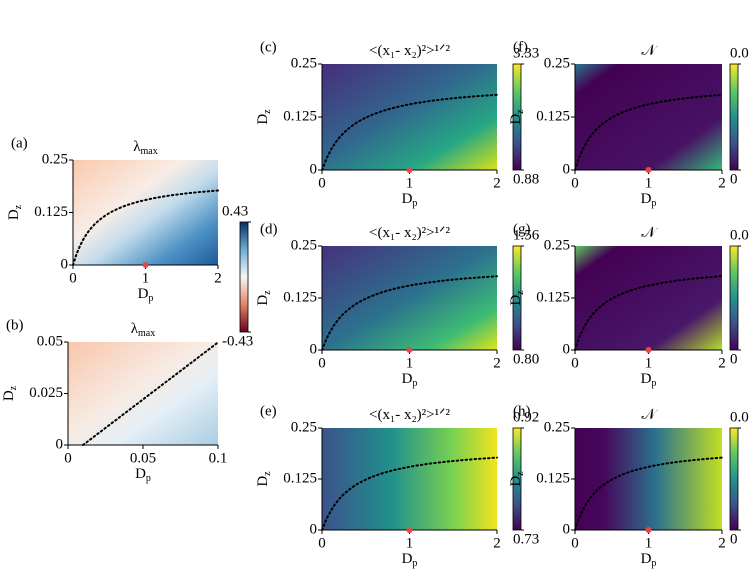 Image resolution: width=749 pixels, height=575 pixels. Describe the element at coordinates (237, 341) in the screenshot. I see `colorbar-label: -0.43` at that location.